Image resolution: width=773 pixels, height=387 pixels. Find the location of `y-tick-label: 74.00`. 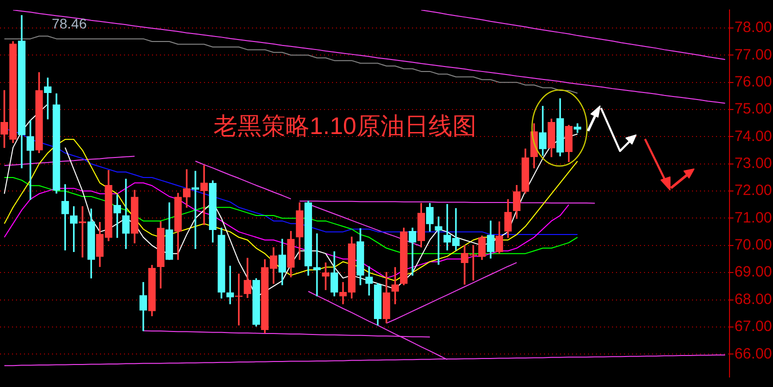

y-tick-label: 74.00 is located at coordinates (753, 136).